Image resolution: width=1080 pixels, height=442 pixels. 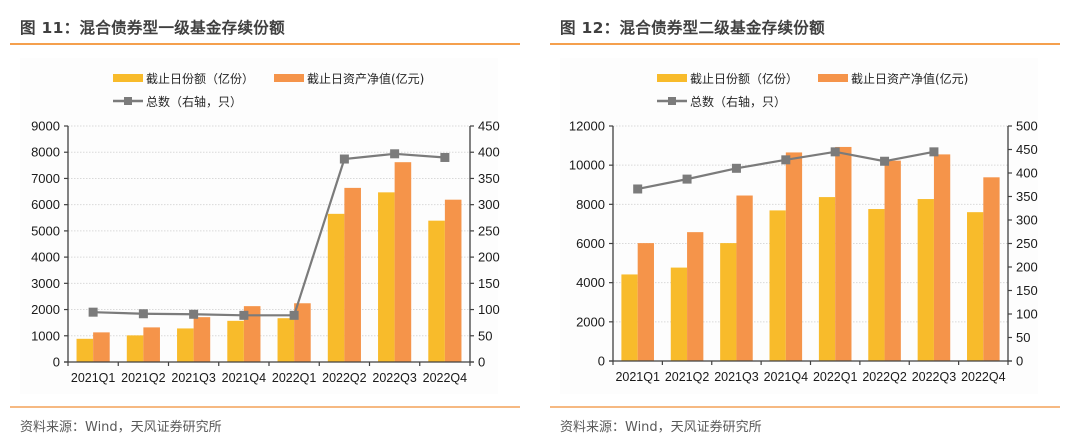 What do you see at coordinates (93, 378) in the screenshot?
I see `x-tick-label: 2021Q1` at bounding box center [93, 378].